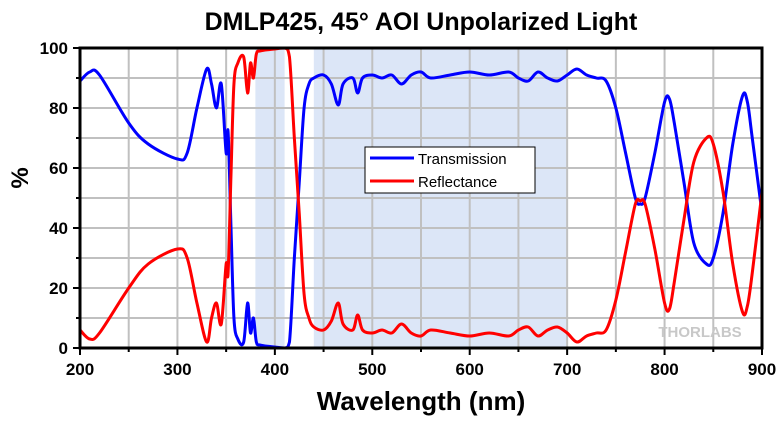 The image size is (780, 423). I want to click on x-tick-label: 500, so click(372, 369).